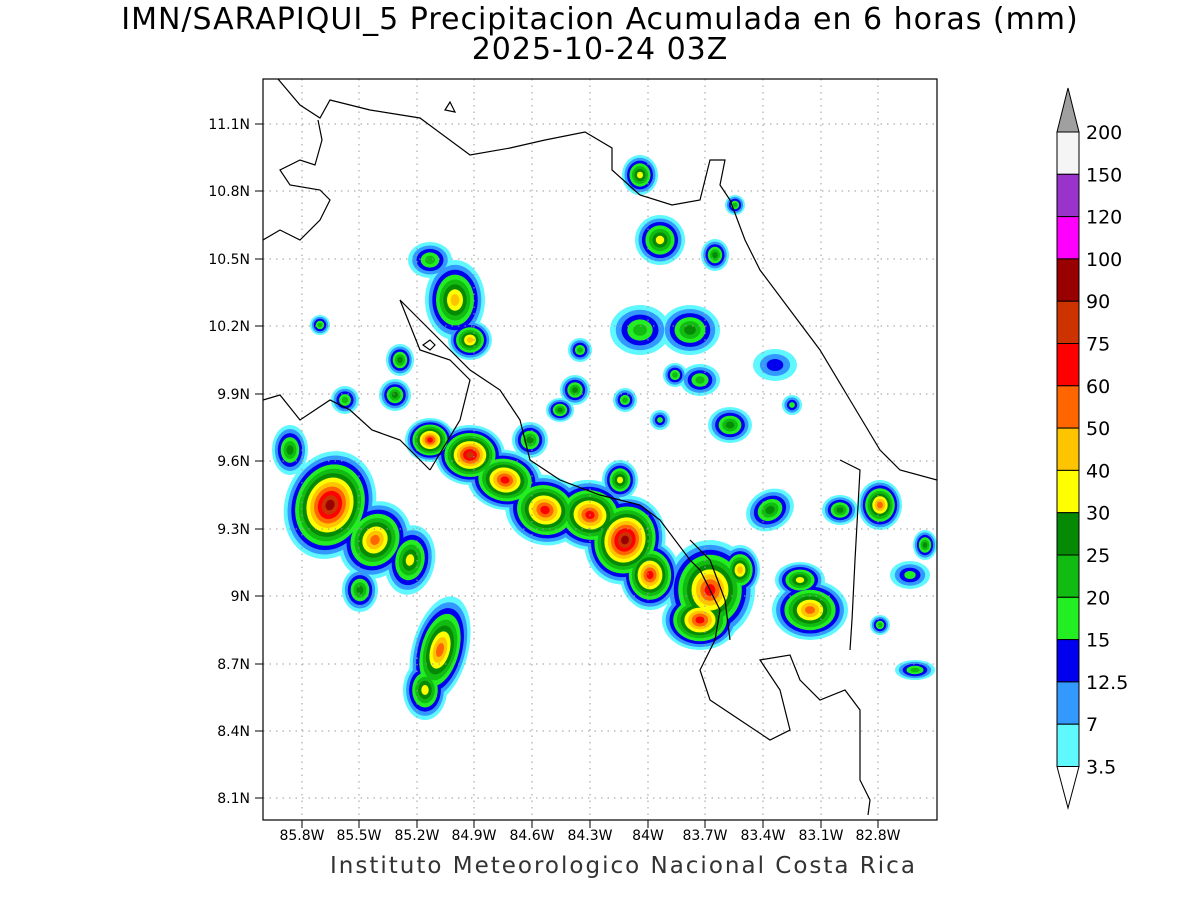 Image resolution: width=1200 pixels, height=900 pixels. What do you see at coordinates (229, 260) in the screenshot?
I see `lat-tick-label: 10.5N` at bounding box center [229, 260].